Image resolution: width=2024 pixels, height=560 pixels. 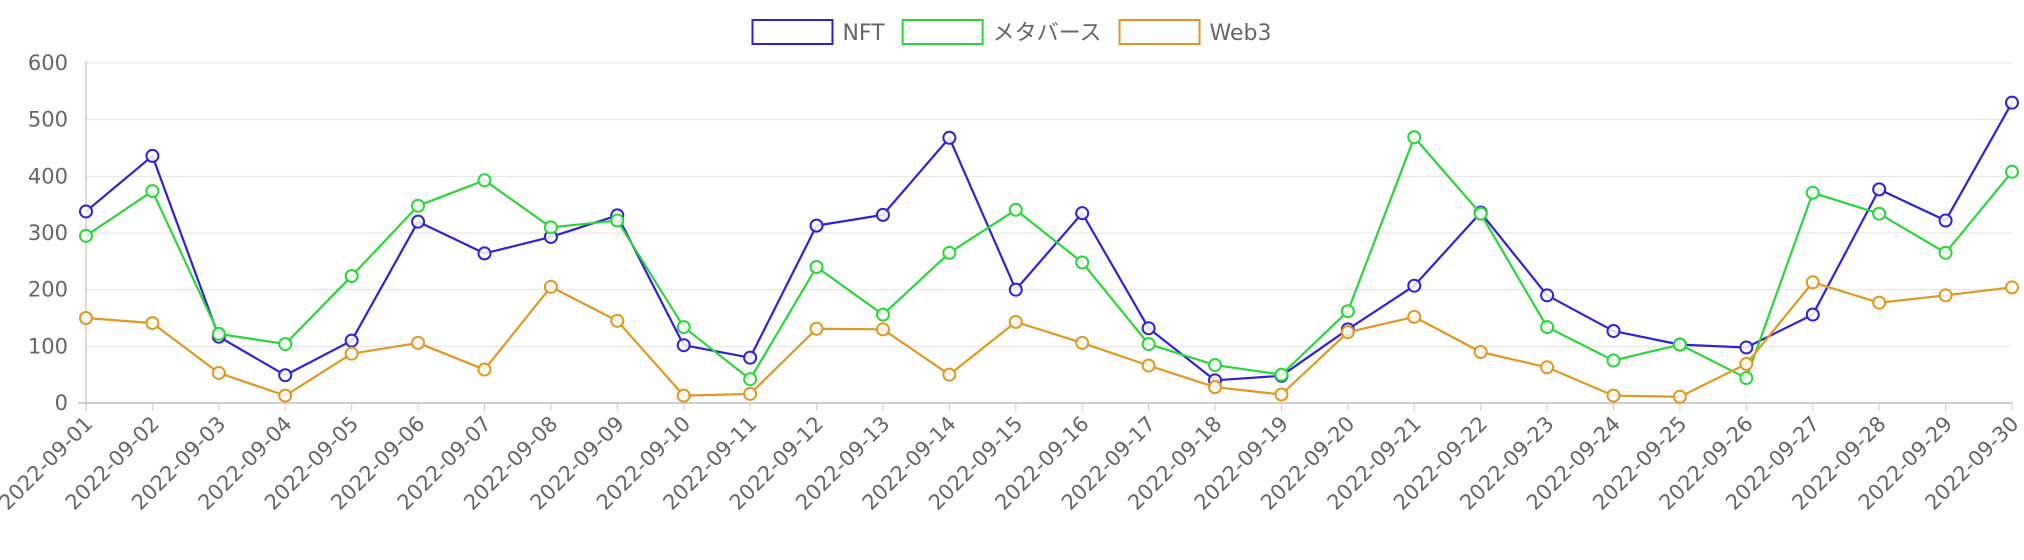 I want to click on y-axis-ticks: 0 100 200 300 400 500 600, so click(x=48, y=233).